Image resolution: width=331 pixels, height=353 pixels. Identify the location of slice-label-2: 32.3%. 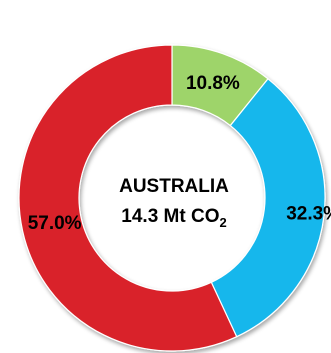
(308, 213).